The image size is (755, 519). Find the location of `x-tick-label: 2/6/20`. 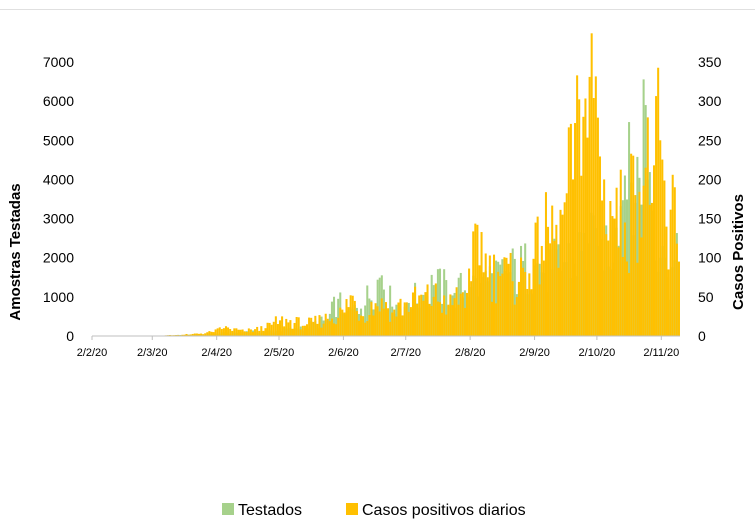

x-tick-label: 2/6/20 is located at coordinates (343, 353).